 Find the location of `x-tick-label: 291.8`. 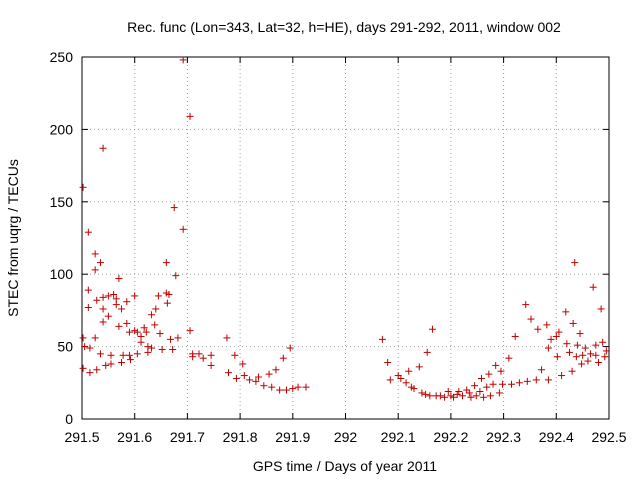

x-tick-label: 291.8 is located at coordinates (240, 437).